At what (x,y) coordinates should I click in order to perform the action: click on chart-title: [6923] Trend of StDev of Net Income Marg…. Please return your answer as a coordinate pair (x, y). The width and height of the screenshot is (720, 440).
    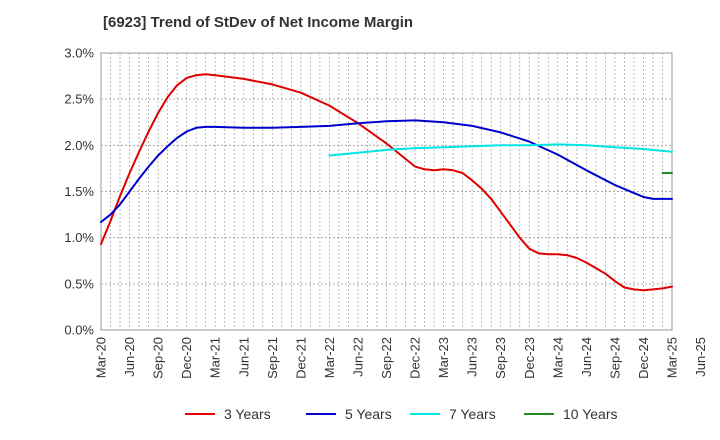
    Looking at the image, I should click on (258, 22).